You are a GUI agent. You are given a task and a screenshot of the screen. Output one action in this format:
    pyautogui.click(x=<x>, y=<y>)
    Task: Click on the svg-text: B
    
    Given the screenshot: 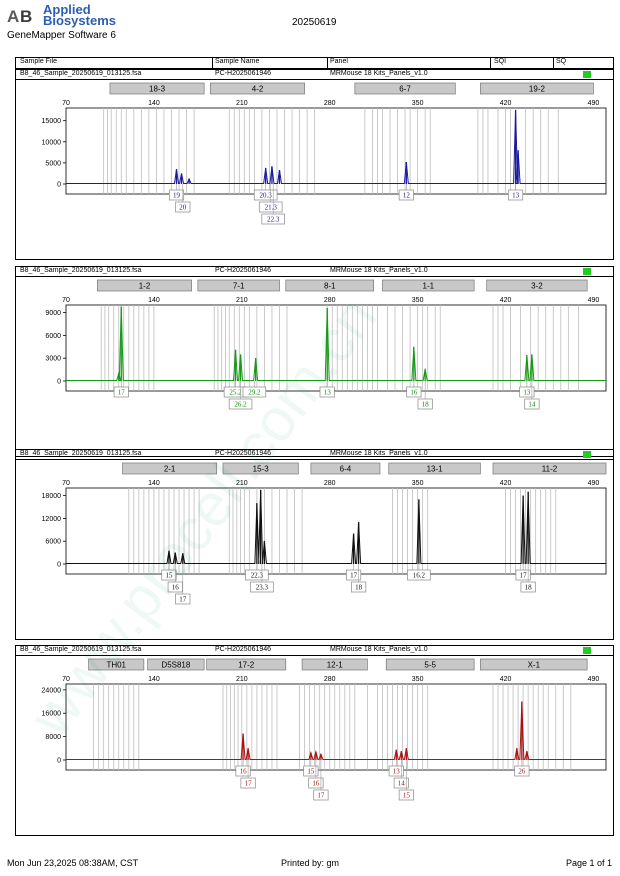 What is the action you would take?
    pyautogui.click(x=26, y=16)
    